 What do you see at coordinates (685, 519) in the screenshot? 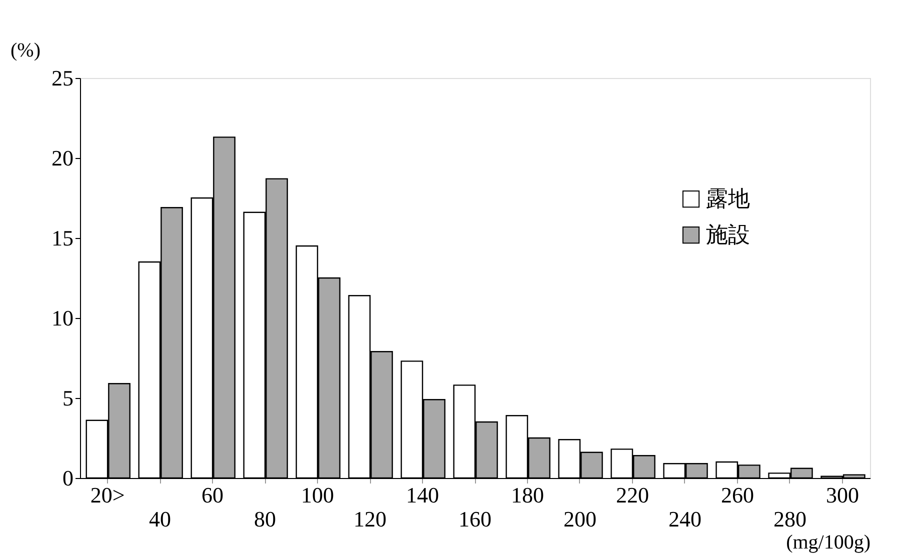
I see `x-tick-label: 240` at bounding box center [685, 519].